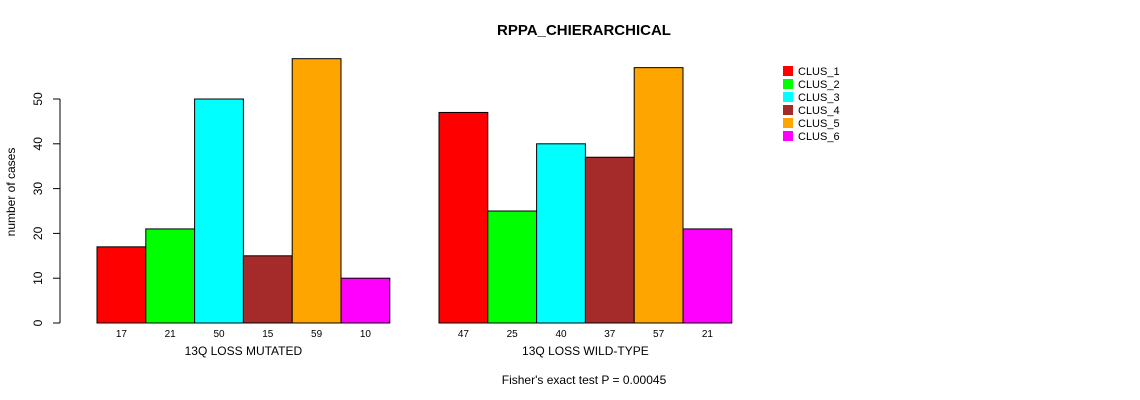 The height and width of the screenshot is (400, 1140). What do you see at coordinates (38, 189) in the screenshot?
I see `y-tick-label: 30` at bounding box center [38, 189].